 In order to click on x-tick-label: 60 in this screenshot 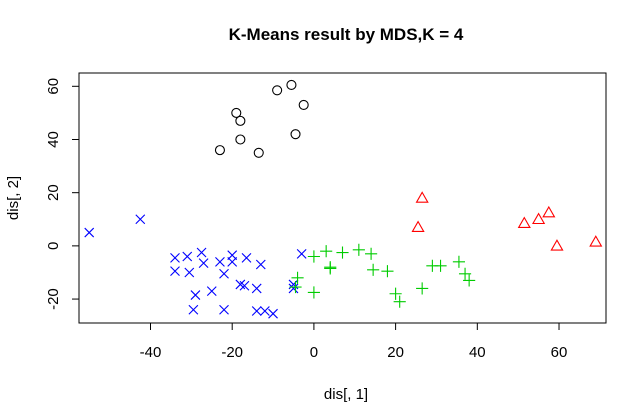, I will do `click(559, 352)`.